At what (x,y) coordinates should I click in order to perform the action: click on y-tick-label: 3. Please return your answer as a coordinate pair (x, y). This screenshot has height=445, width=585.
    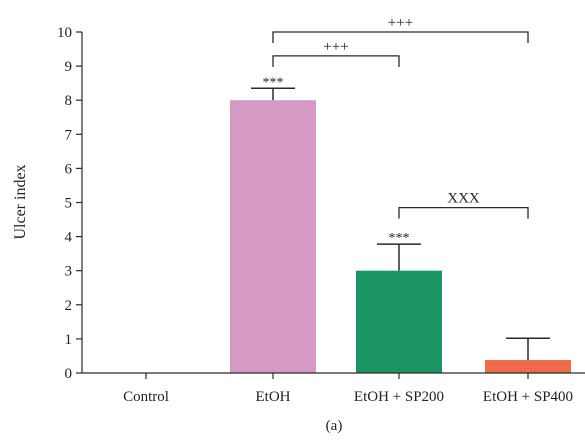
    Looking at the image, I should click on (69, 272).